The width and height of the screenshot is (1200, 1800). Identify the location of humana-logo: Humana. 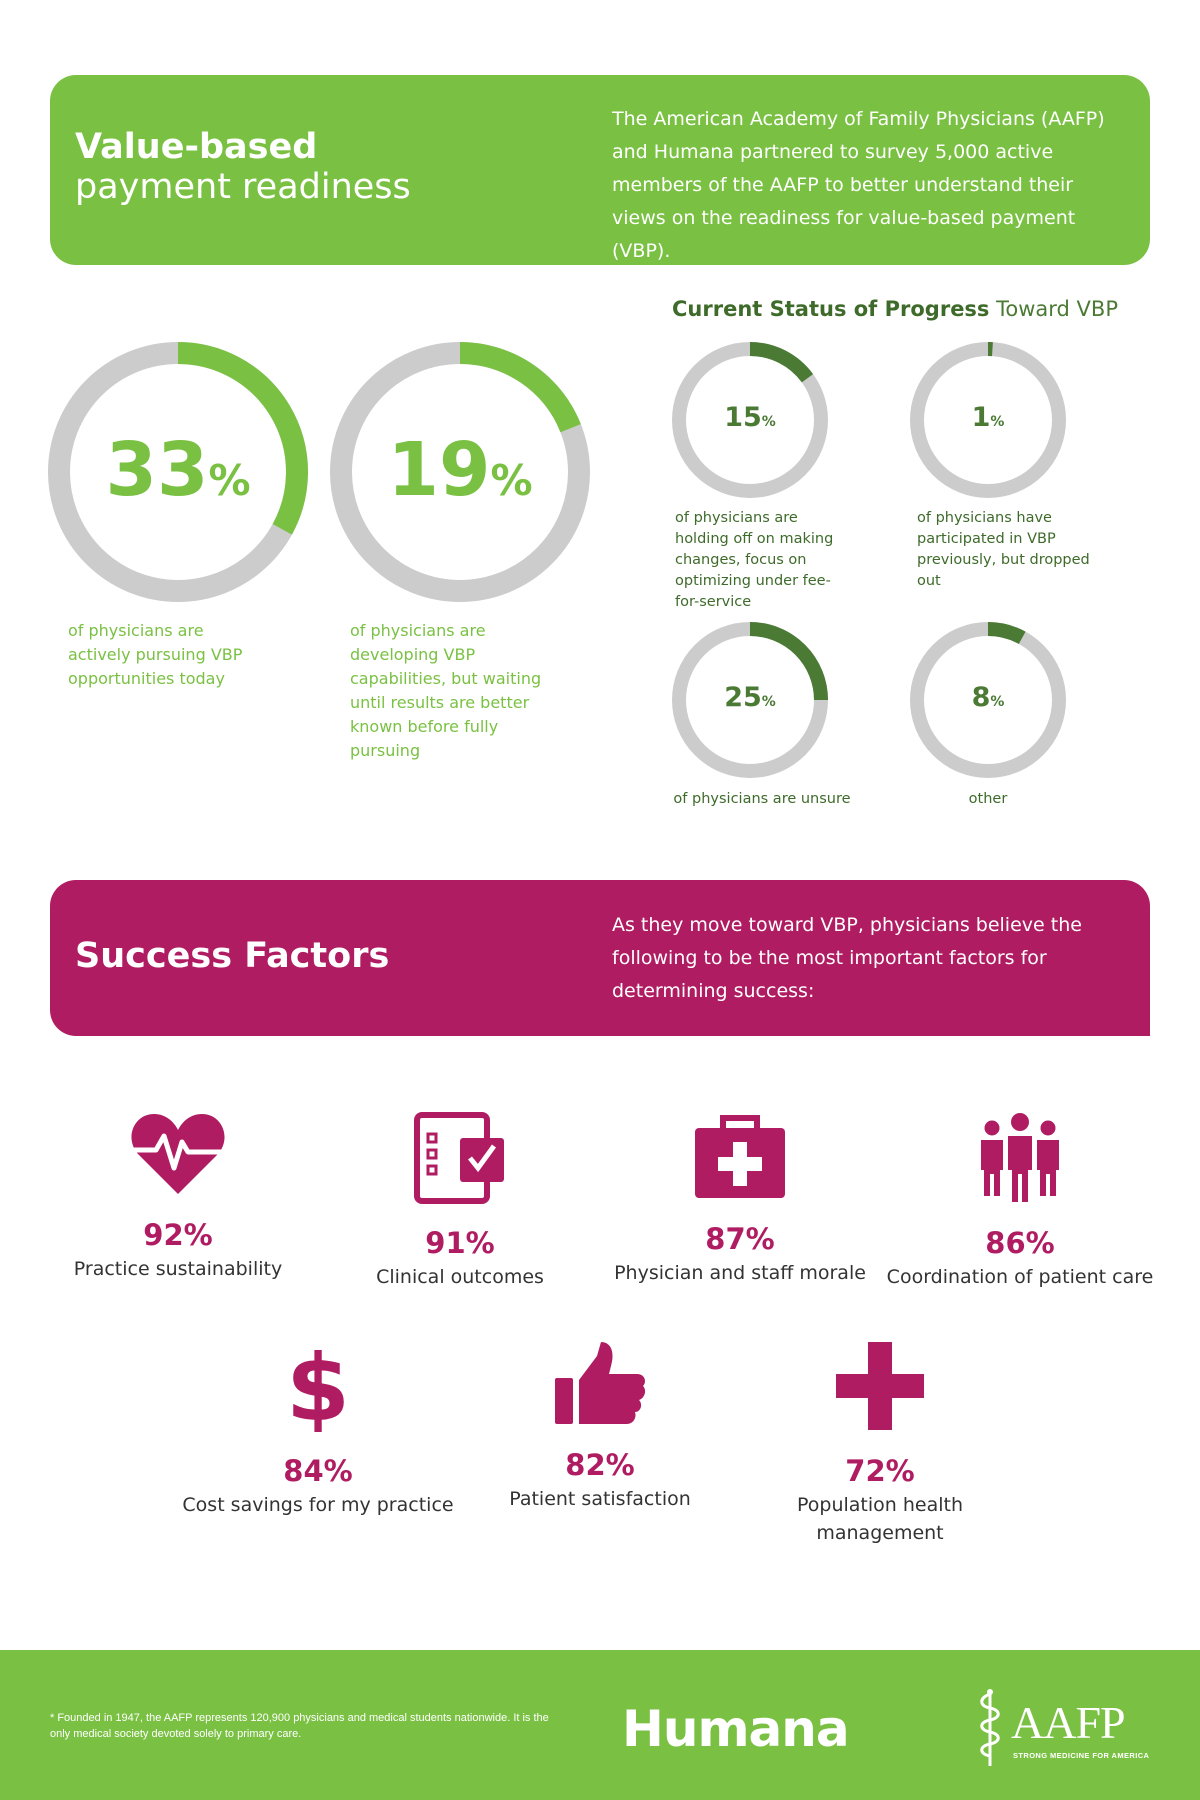
(736, 1729).